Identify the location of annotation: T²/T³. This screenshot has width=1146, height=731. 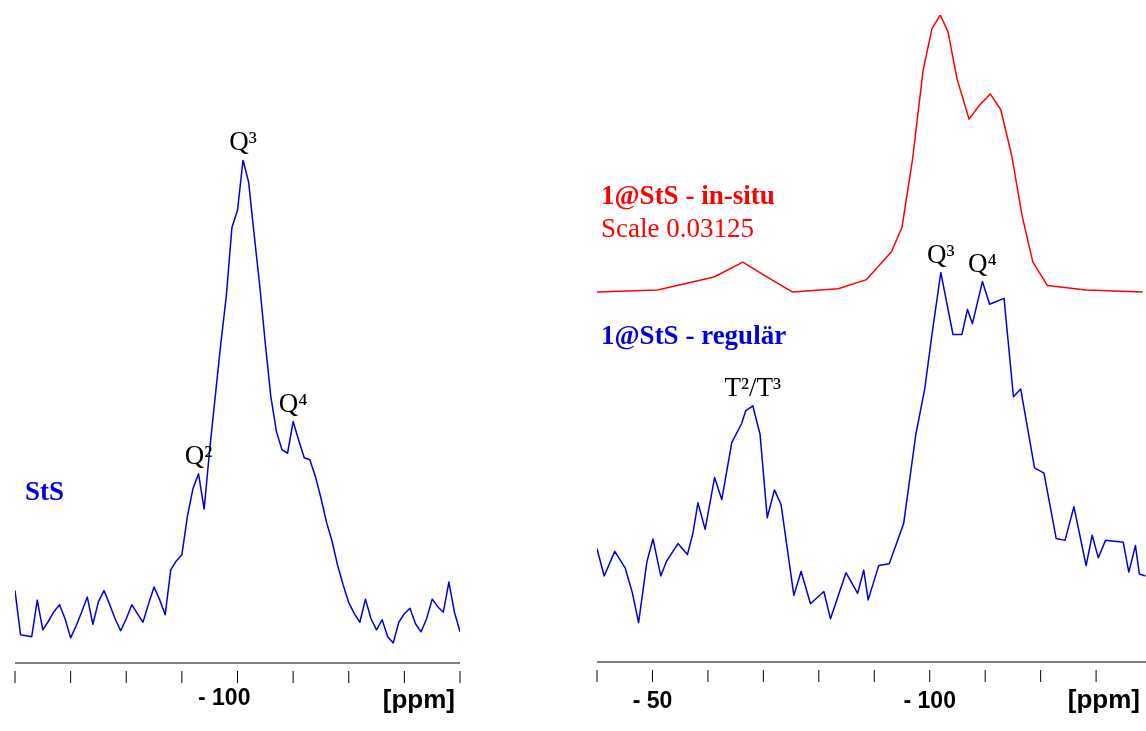
(753, 386).